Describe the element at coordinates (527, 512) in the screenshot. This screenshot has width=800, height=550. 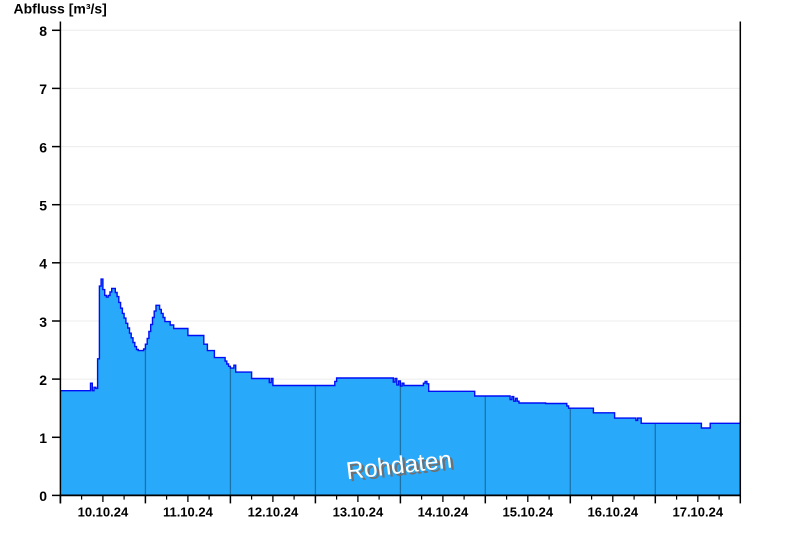
I see `svg-text: 15.10.24` at that location.